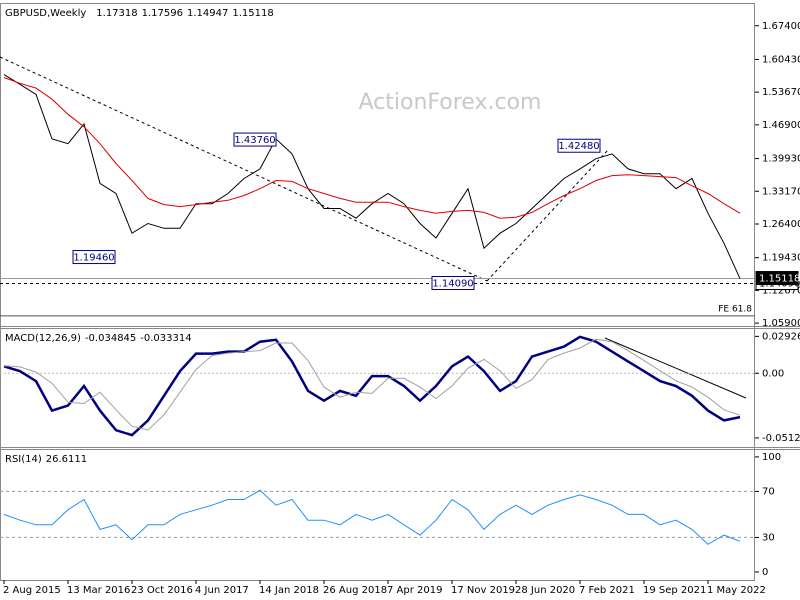 This screenshot has height=600, width=800. Describe the element at coordinates (773, 373) in the screenshot. I see `y-tick-label: 0.00` at that location.